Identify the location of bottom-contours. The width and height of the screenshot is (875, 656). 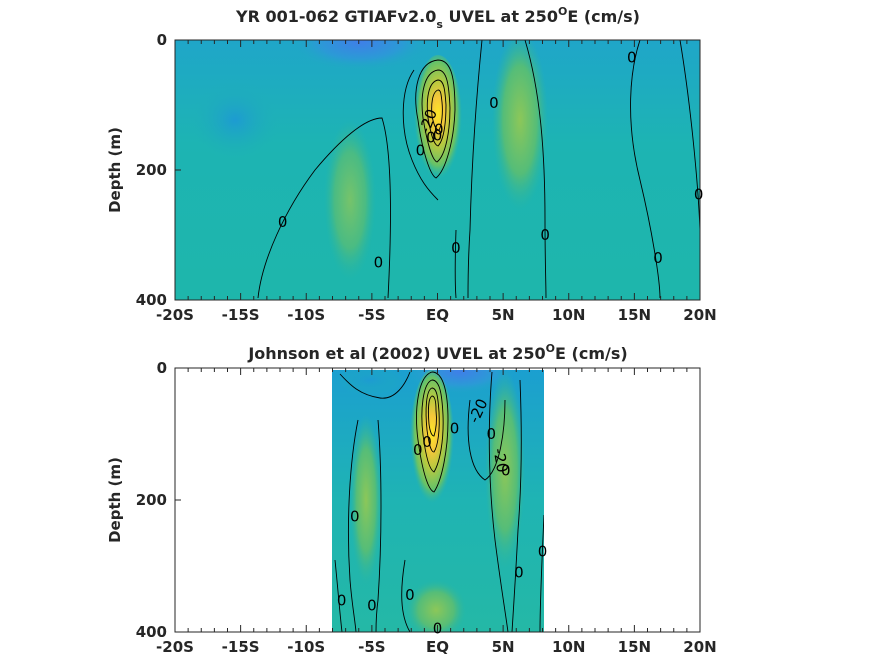
(439, 501).